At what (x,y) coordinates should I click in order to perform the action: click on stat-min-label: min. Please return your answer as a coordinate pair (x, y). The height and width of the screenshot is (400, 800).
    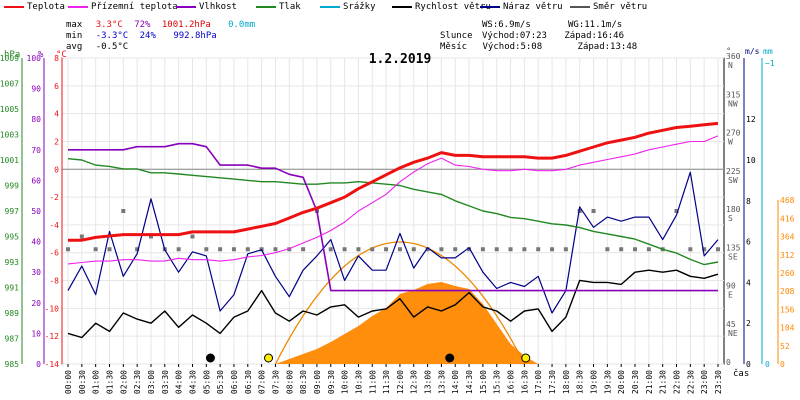
    Looking at the image, I should click on (74, 36).